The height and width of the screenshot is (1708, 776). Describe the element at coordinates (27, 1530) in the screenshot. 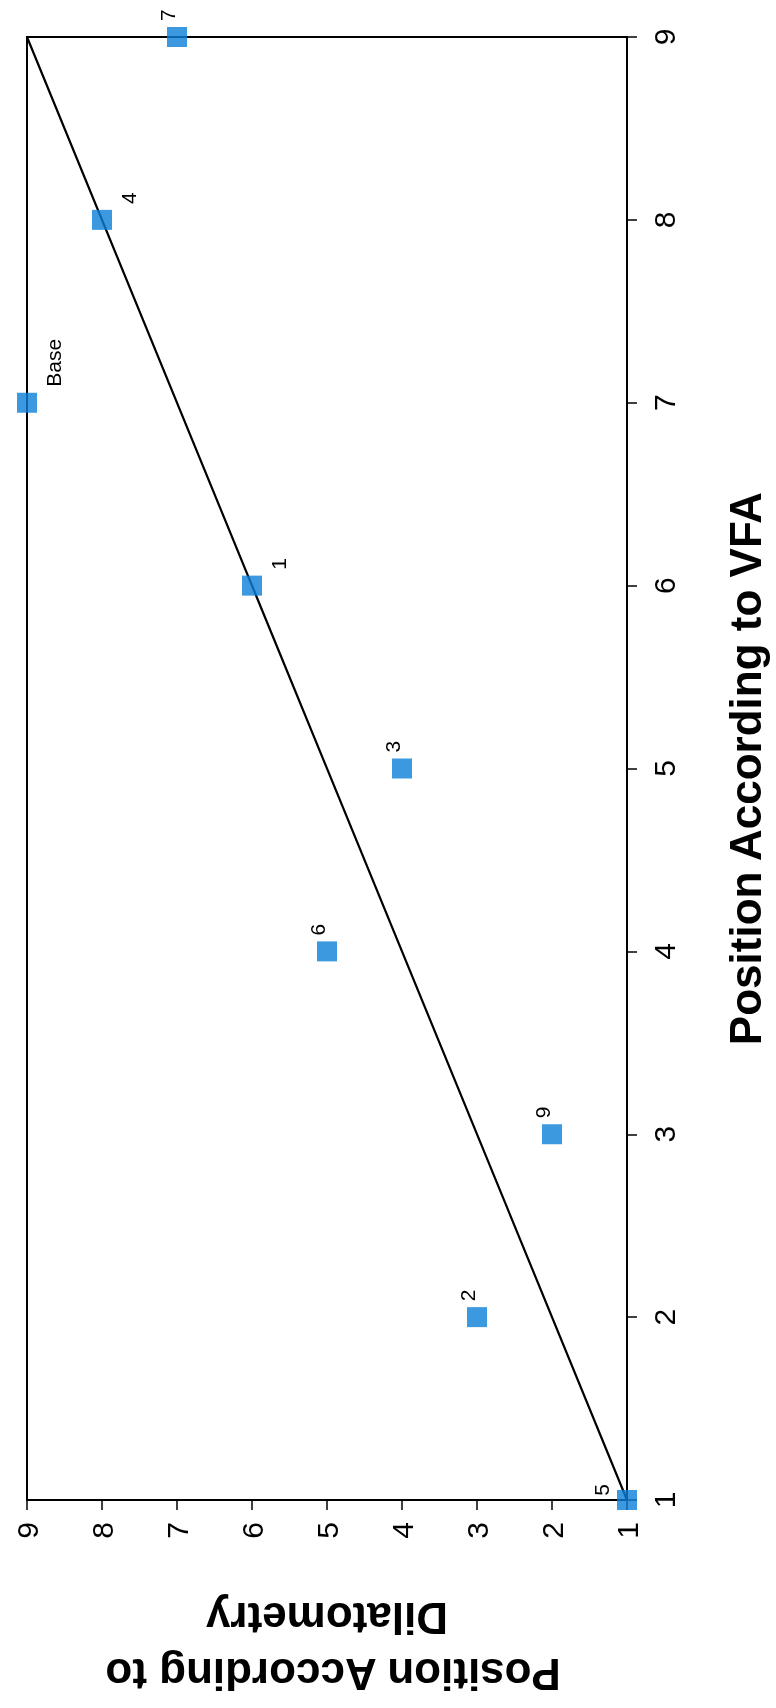

I see `x-tick-label: 9` at that location.